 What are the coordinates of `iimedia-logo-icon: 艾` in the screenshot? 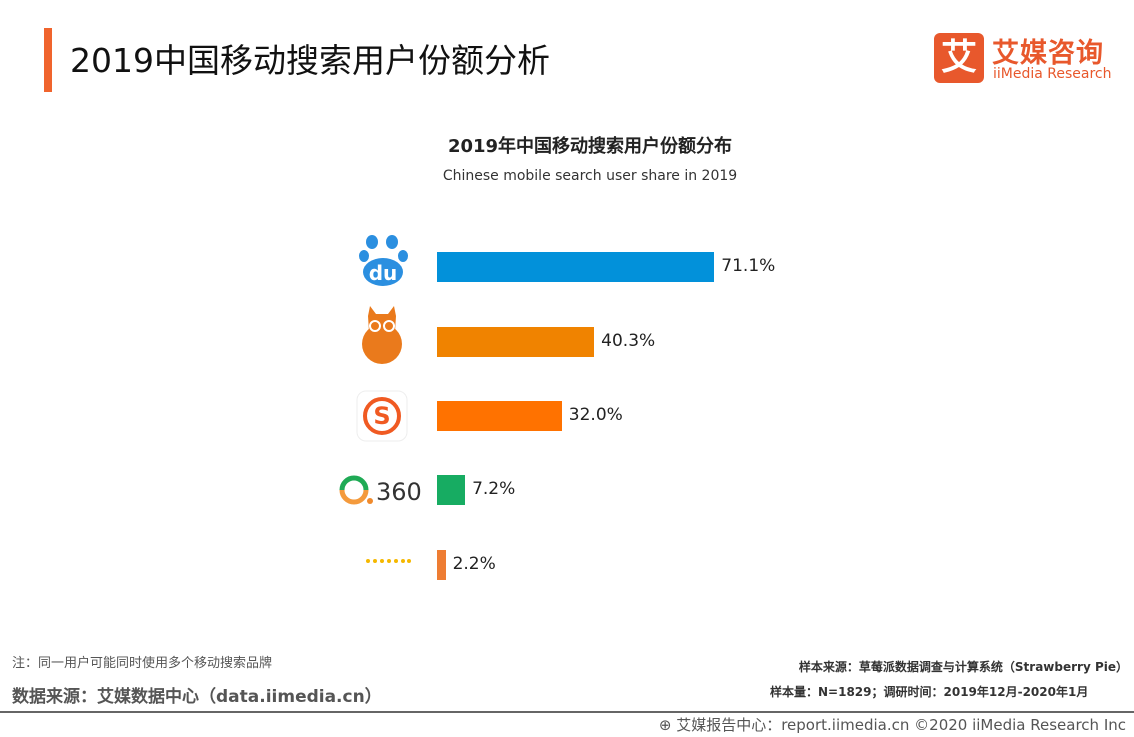 It's located at (959, 58).